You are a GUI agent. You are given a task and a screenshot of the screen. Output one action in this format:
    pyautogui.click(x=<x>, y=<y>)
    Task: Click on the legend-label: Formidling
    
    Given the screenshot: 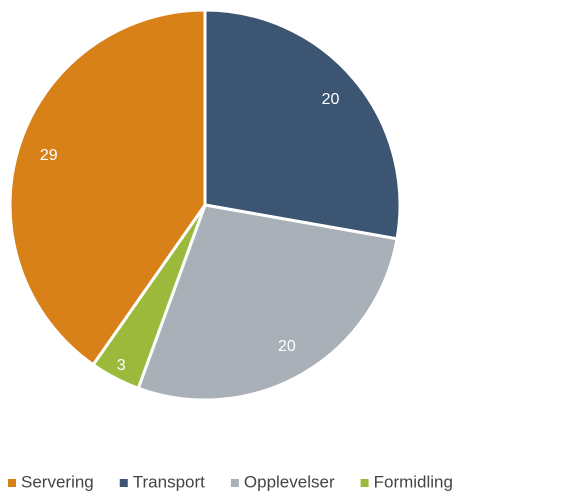 What is the action you would take?
    pyautogui.click(x=413, y=481)
    